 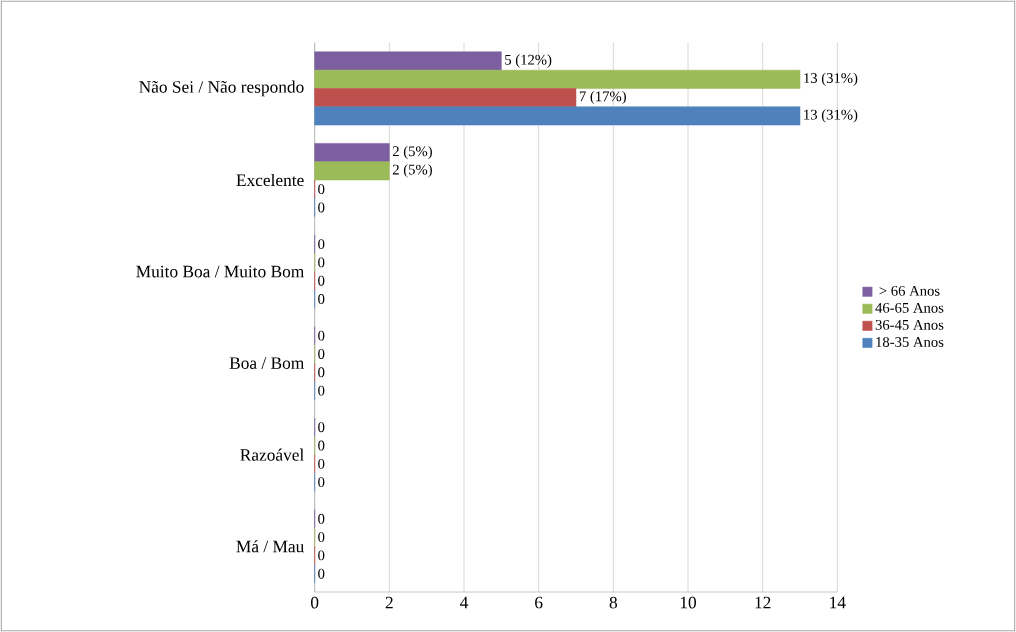 What do you see at coordinates (389, 602) in the screenshot?
I see `x-tick-label: 2` at bounding box center [389, 602].